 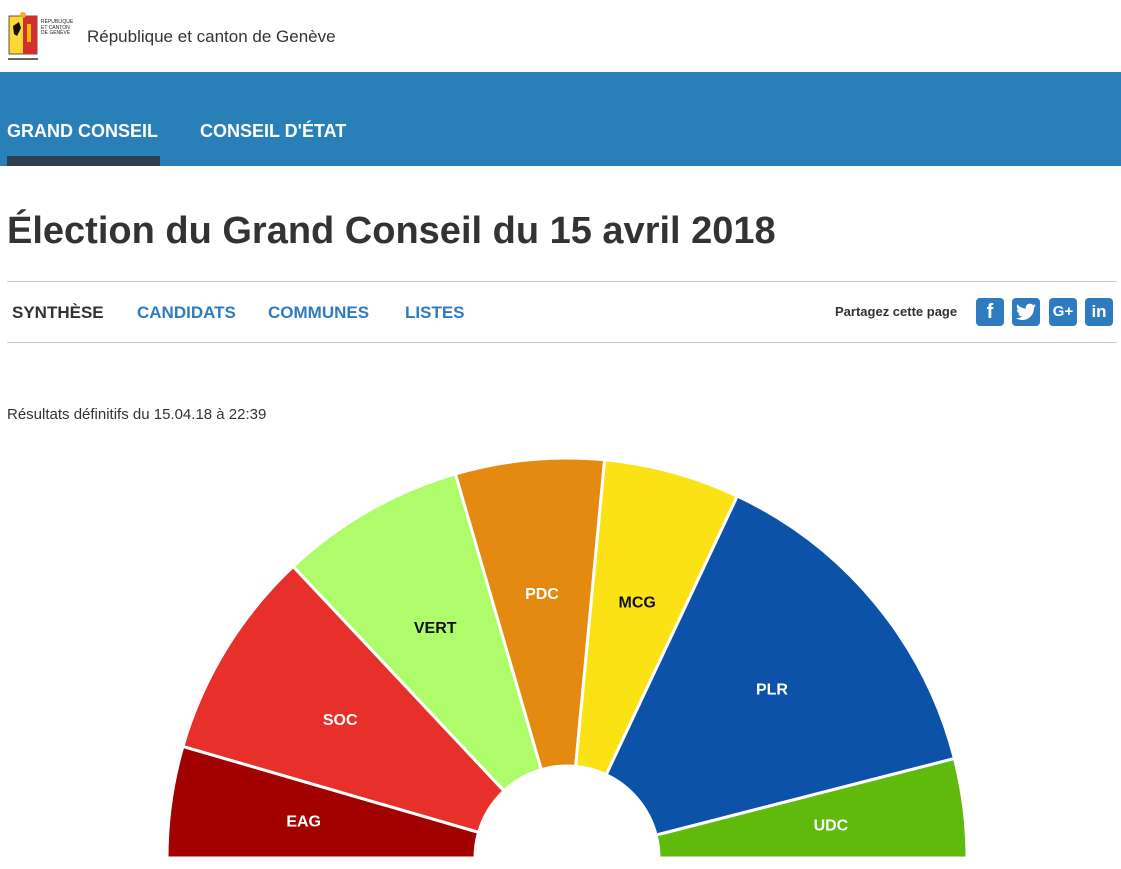 What do you see at coordinates (1099, 312) in the screenshot?
I see `linkedin-icon: in` at bounding box center [1099, 312].